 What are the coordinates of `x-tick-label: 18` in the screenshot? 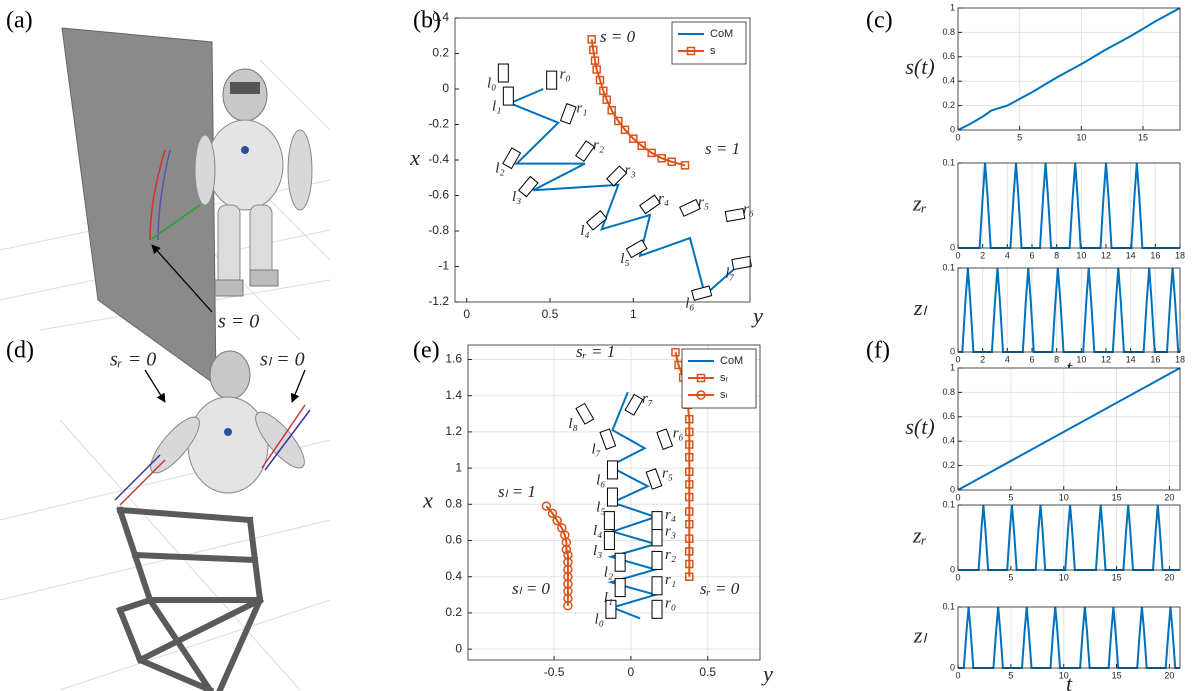 It's located at (1180, 255).